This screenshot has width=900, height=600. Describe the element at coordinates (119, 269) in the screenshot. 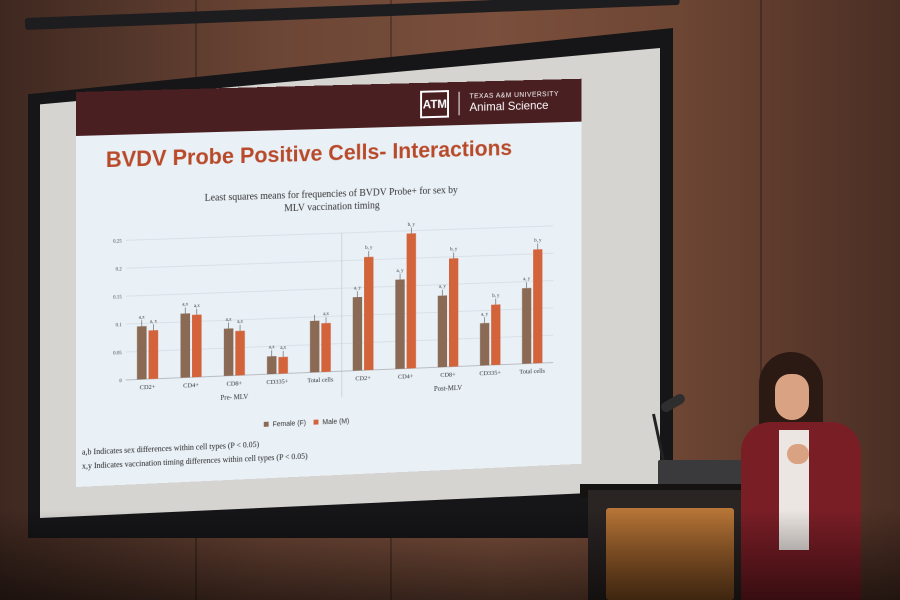

I see `y-tick-label: 0.2` at that location.